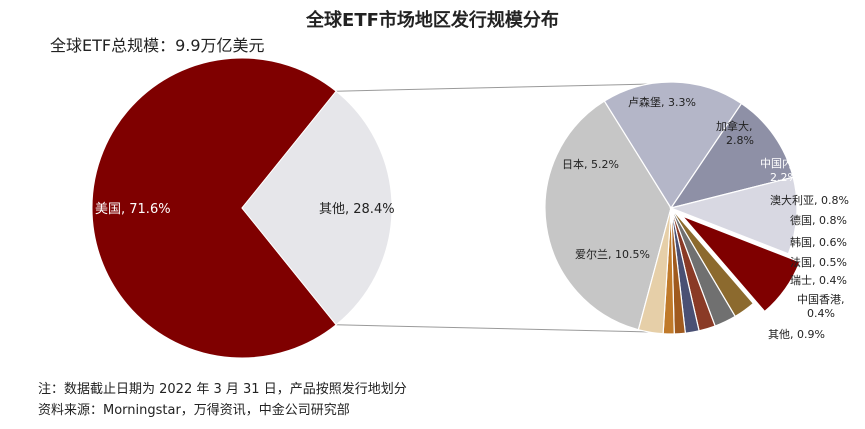 The width and height of the screenshot is (865, 429). What do you see at coordinates (612, 254) in the screenshot?
I see `breakdown-label-0: 爱尔兰, 10.5%` at bounding box center [612, 254].